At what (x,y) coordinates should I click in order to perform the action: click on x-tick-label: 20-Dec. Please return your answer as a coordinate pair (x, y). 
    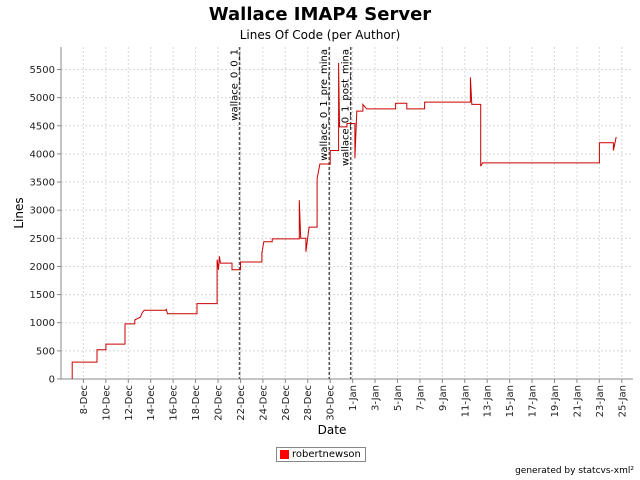
    Looking at the image, I should click on (219, 403).